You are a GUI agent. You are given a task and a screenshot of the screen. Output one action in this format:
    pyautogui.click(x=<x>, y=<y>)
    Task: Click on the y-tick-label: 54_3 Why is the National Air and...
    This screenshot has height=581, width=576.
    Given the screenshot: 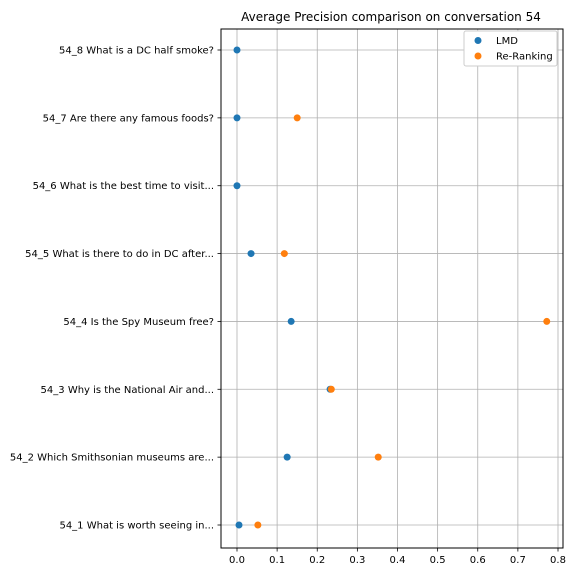 What is the action you would take?
    pyautogui.click(x=127, y=390)
    